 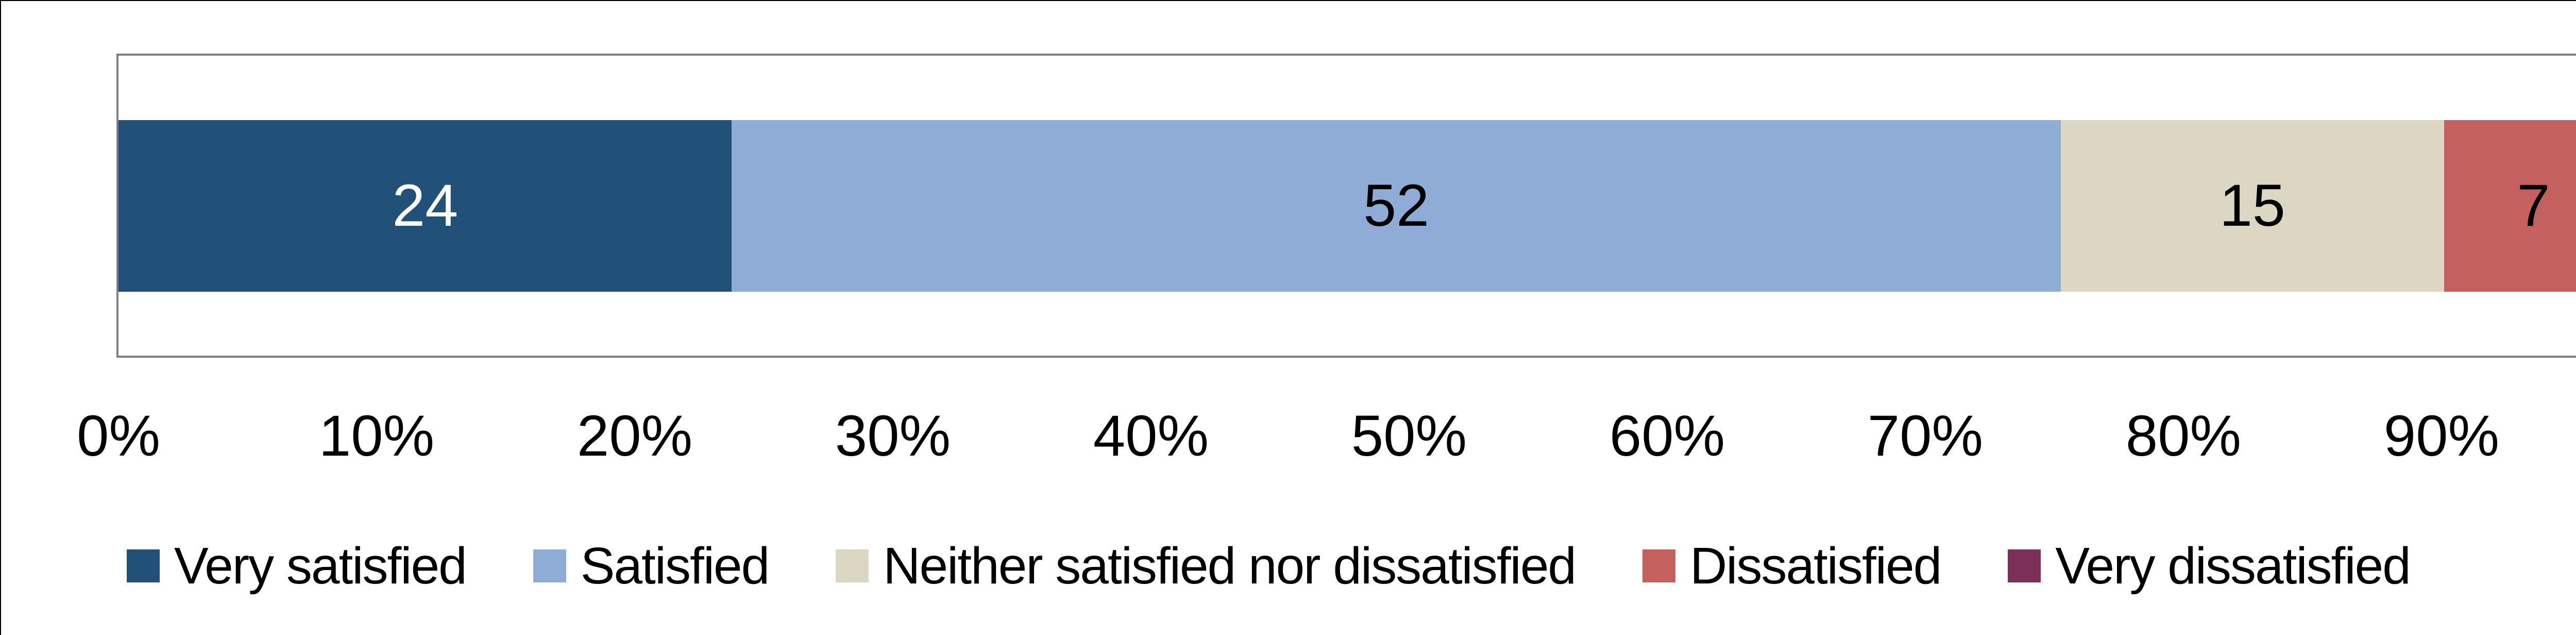 What do you see at coordinates (2441, 436) in the screenshot?
I see `x-tick-90: 90%` at bounding box center [2441, 436].